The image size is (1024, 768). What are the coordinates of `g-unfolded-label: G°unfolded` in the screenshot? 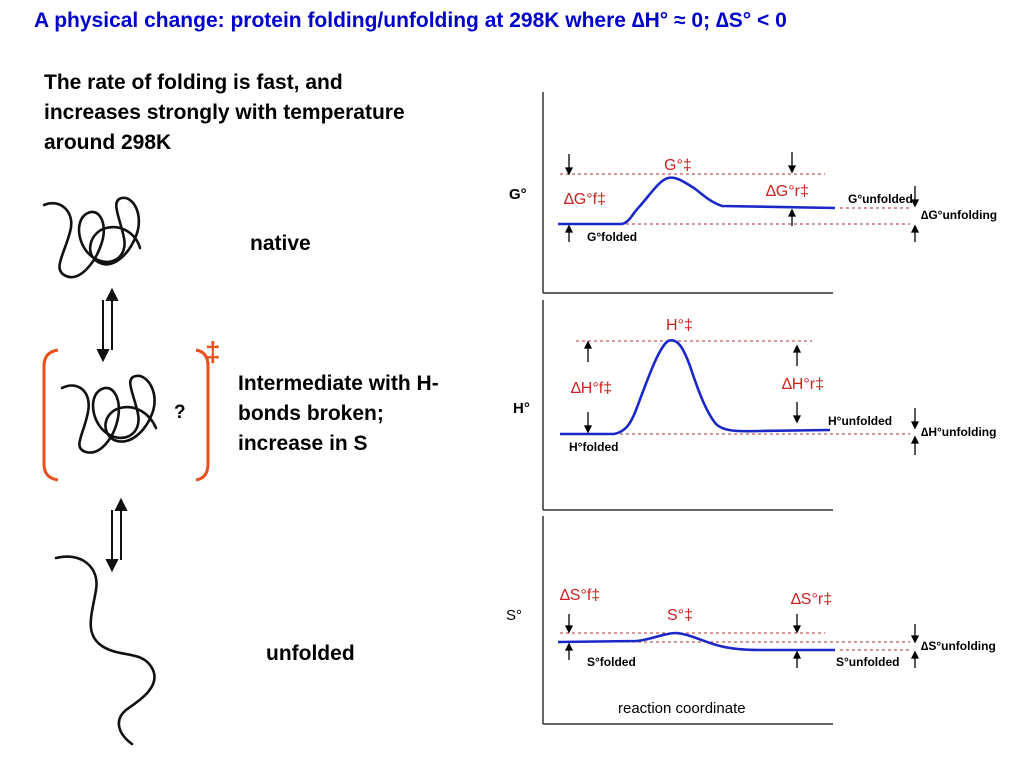 It's located at (880, 199).